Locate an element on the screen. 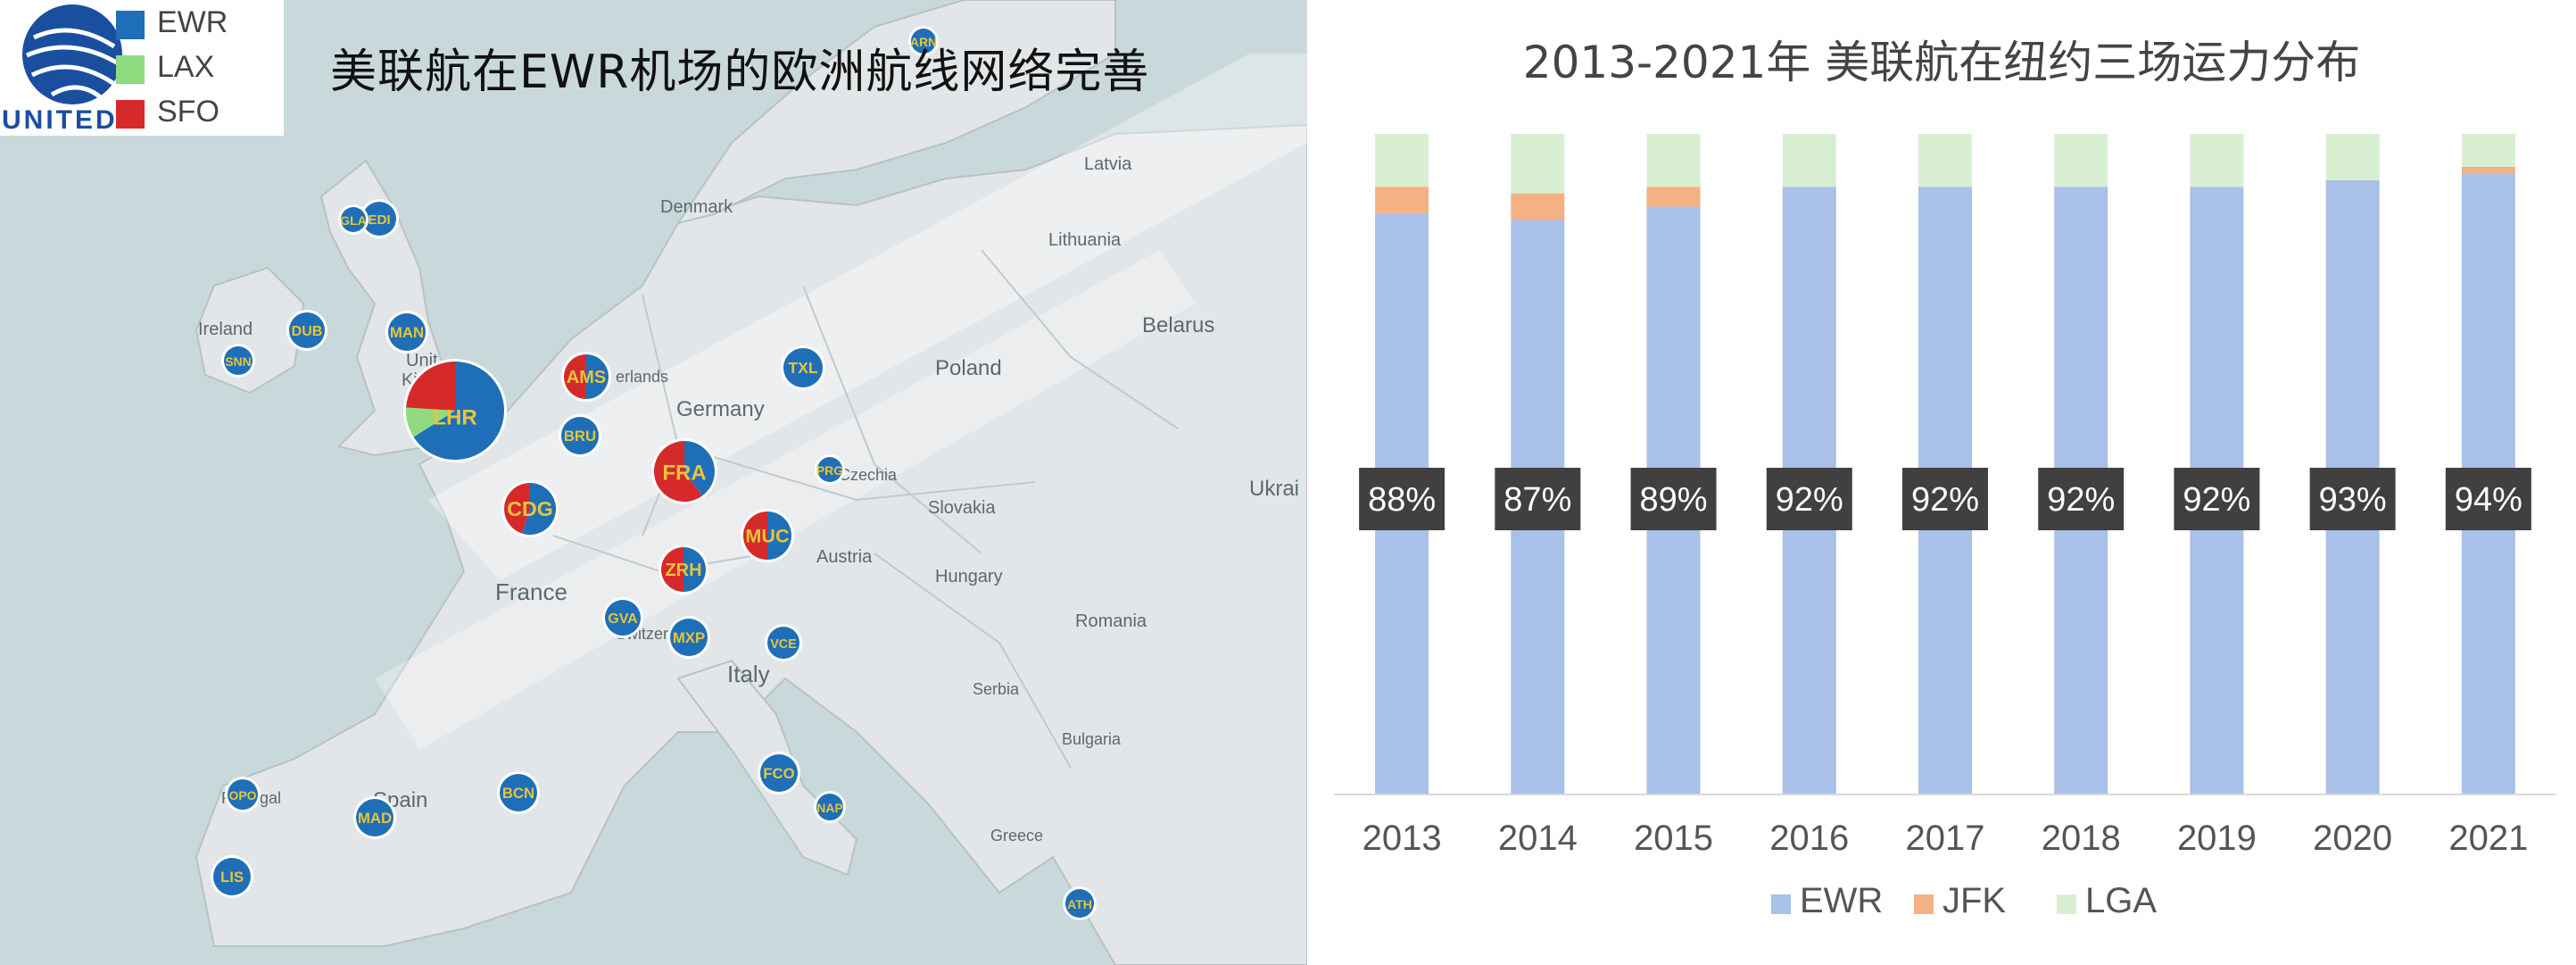 The width and height of the screenshot is (2576, 965). airport-pie-gla: GLA is located at coordinates (353, 220).